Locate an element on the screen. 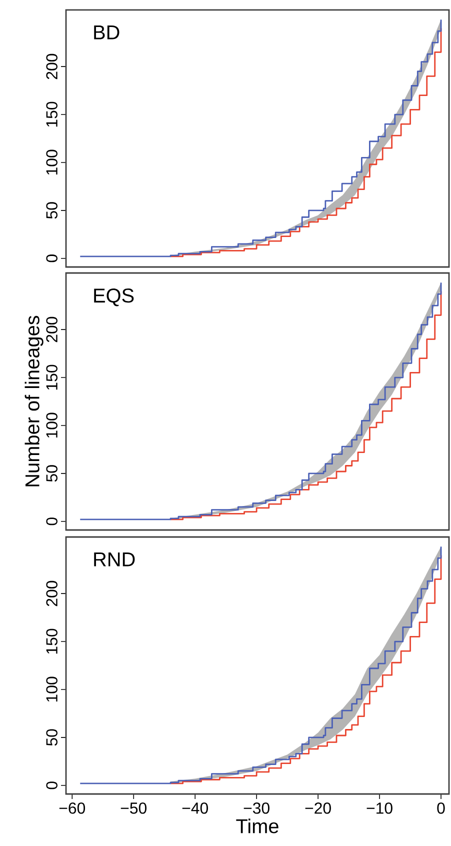 The height and width of the screenshot is (846, 451). x-tick-label: −40 is located at coordinates (195, 808).